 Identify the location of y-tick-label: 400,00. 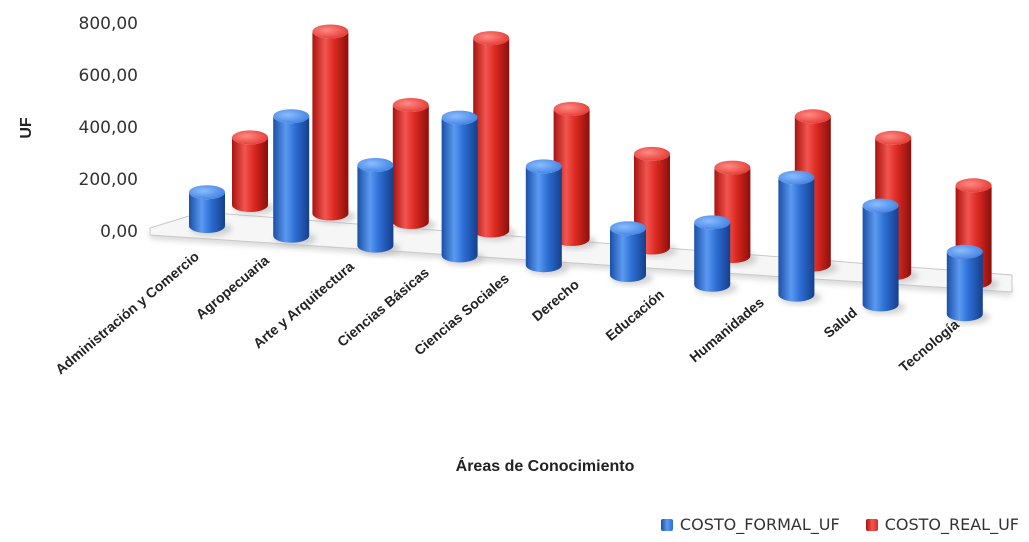
(108, 128).